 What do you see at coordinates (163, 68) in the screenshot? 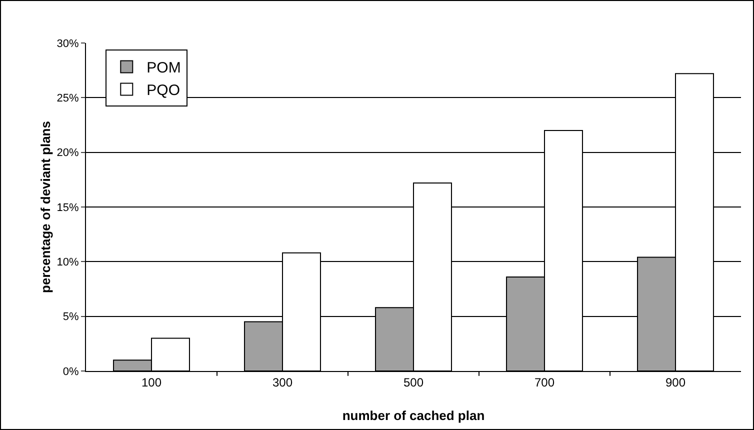
I see `legend-label: POM` at bounding box center [163, 68].